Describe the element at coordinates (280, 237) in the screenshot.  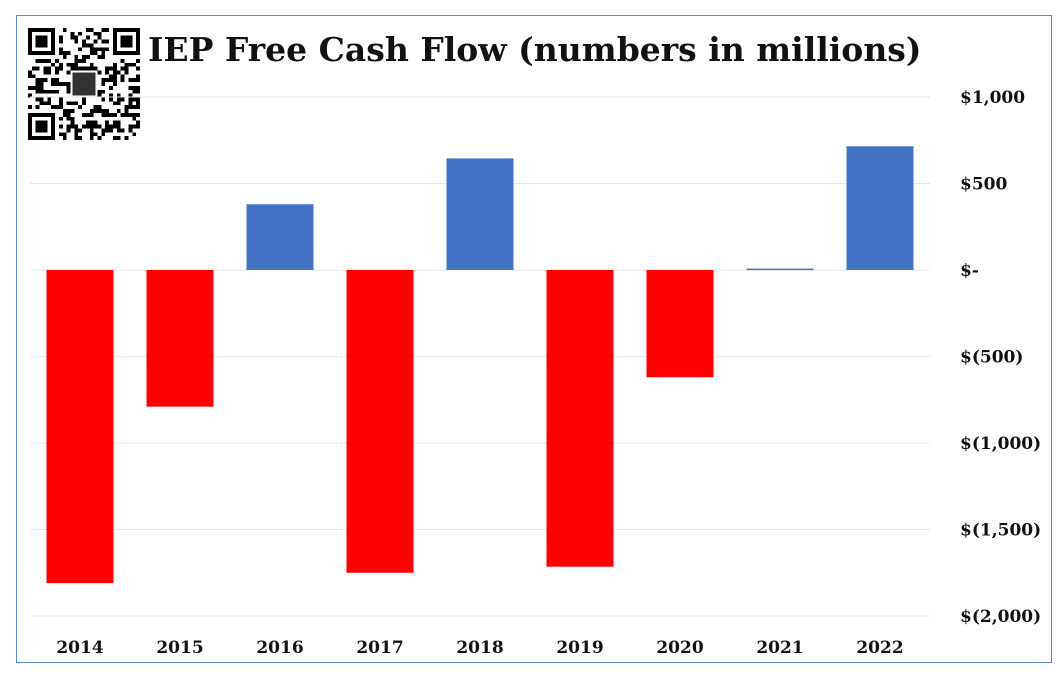
I see `bar-2016` at that location.